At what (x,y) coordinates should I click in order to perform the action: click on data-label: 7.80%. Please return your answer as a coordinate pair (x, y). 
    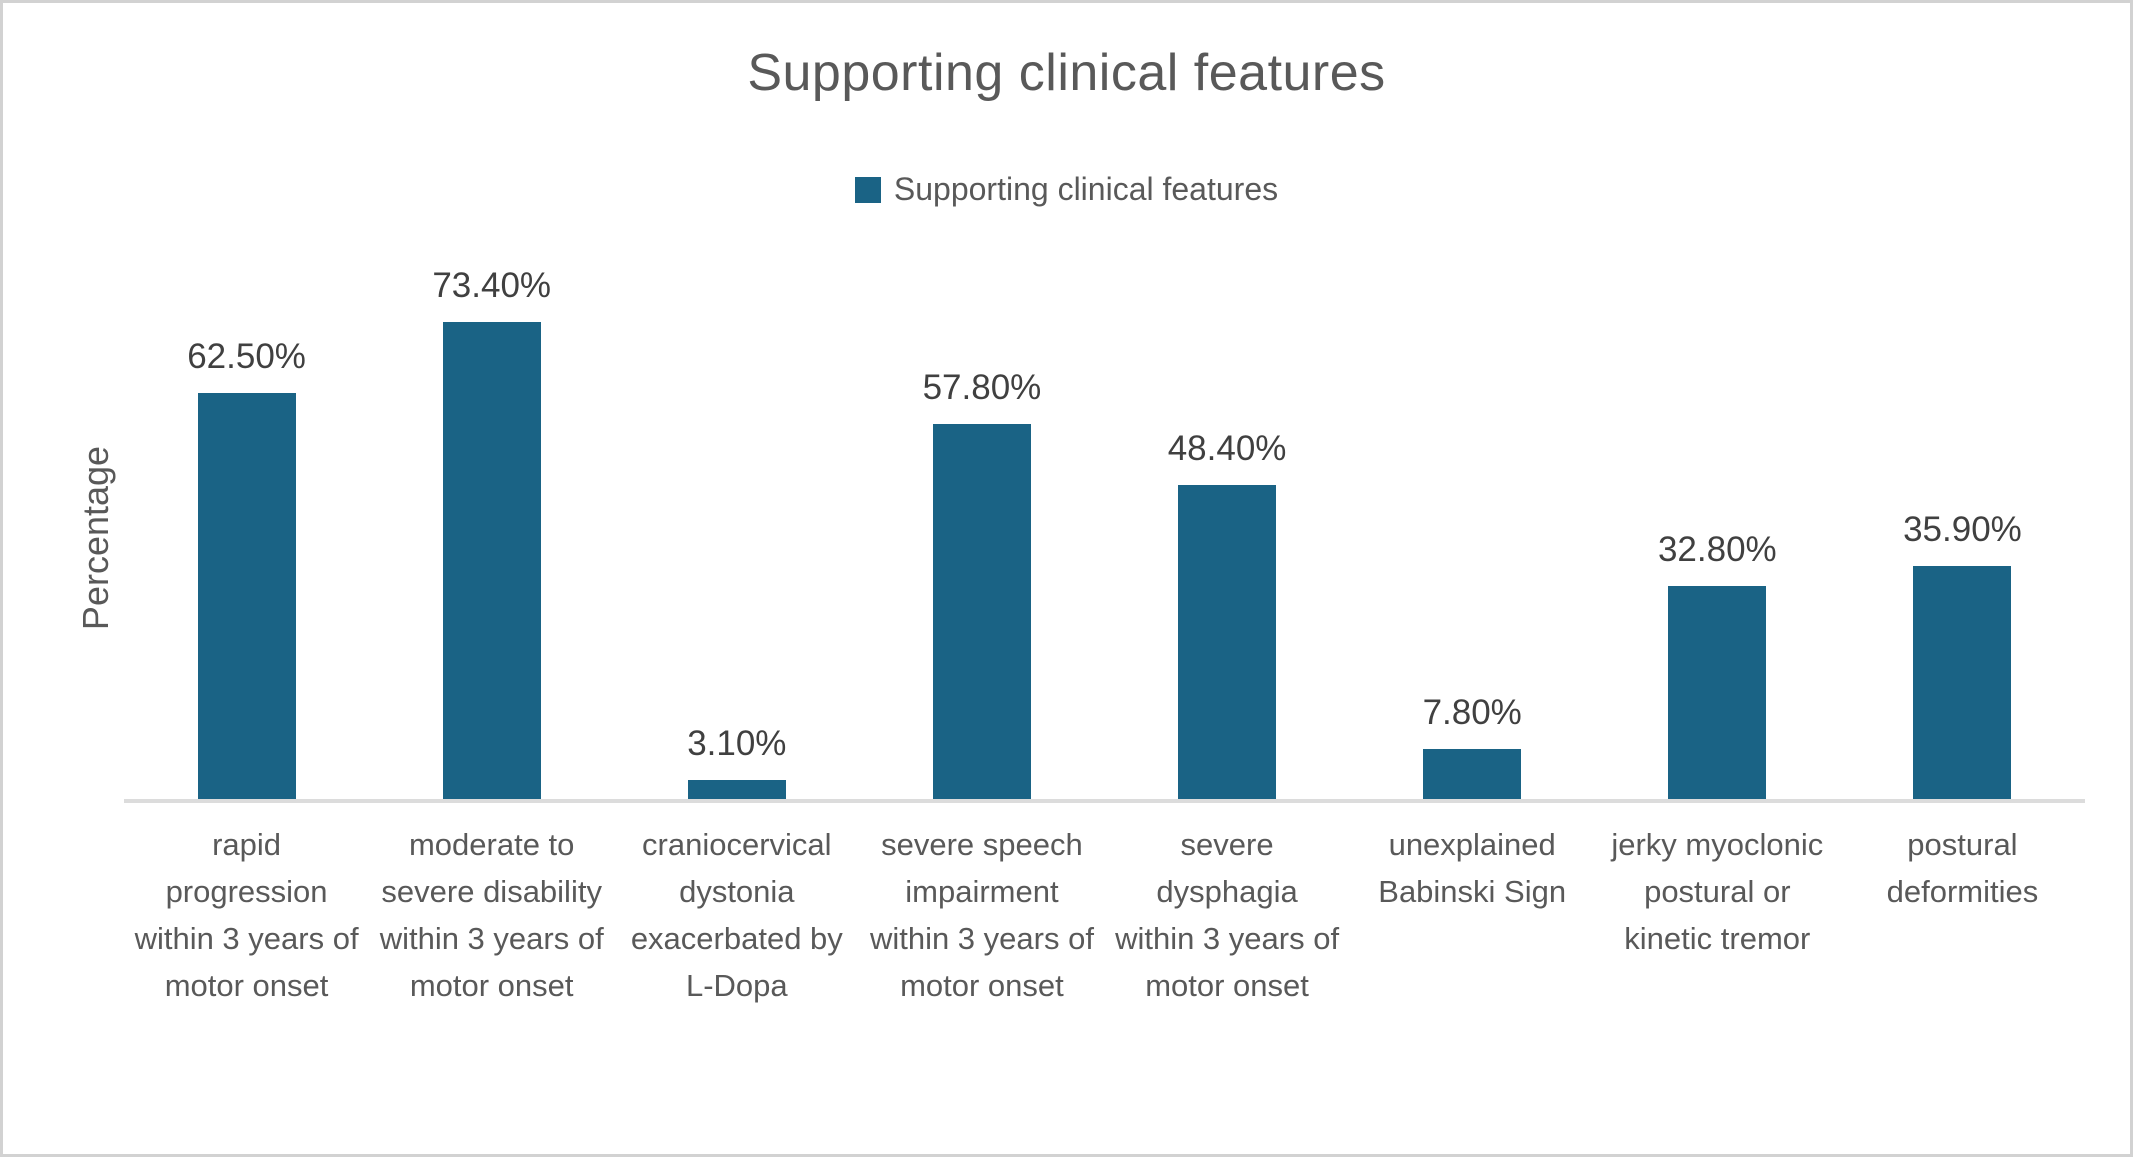
    Looking at the image, I should click on (1472, 713).